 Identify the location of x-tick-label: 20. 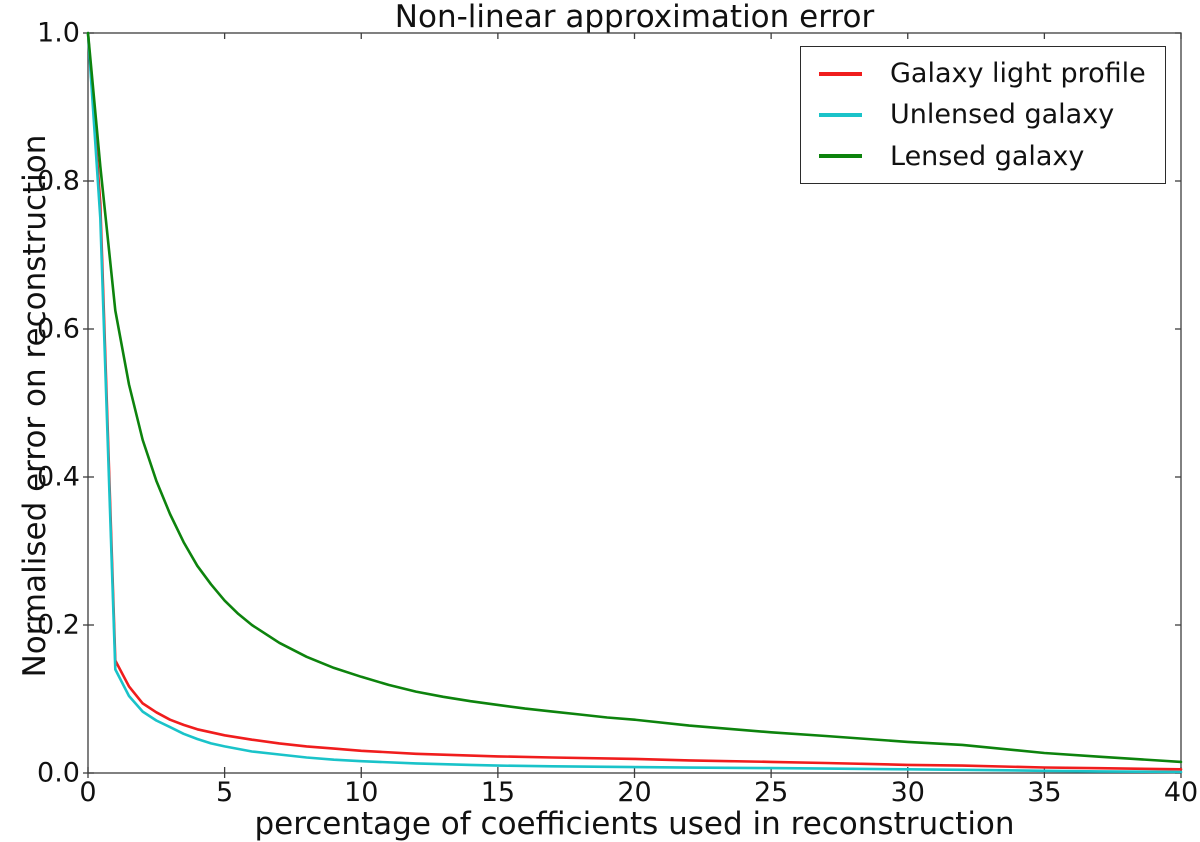
(634, 792).